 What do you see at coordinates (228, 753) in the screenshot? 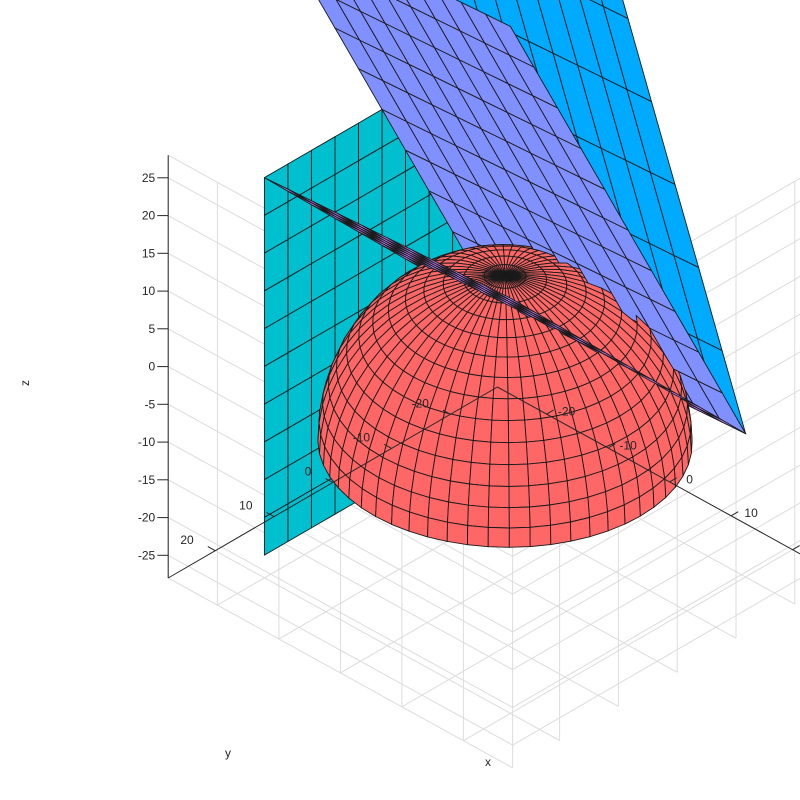
I see `y-axis-label: y` at bounding box center [228, 753].